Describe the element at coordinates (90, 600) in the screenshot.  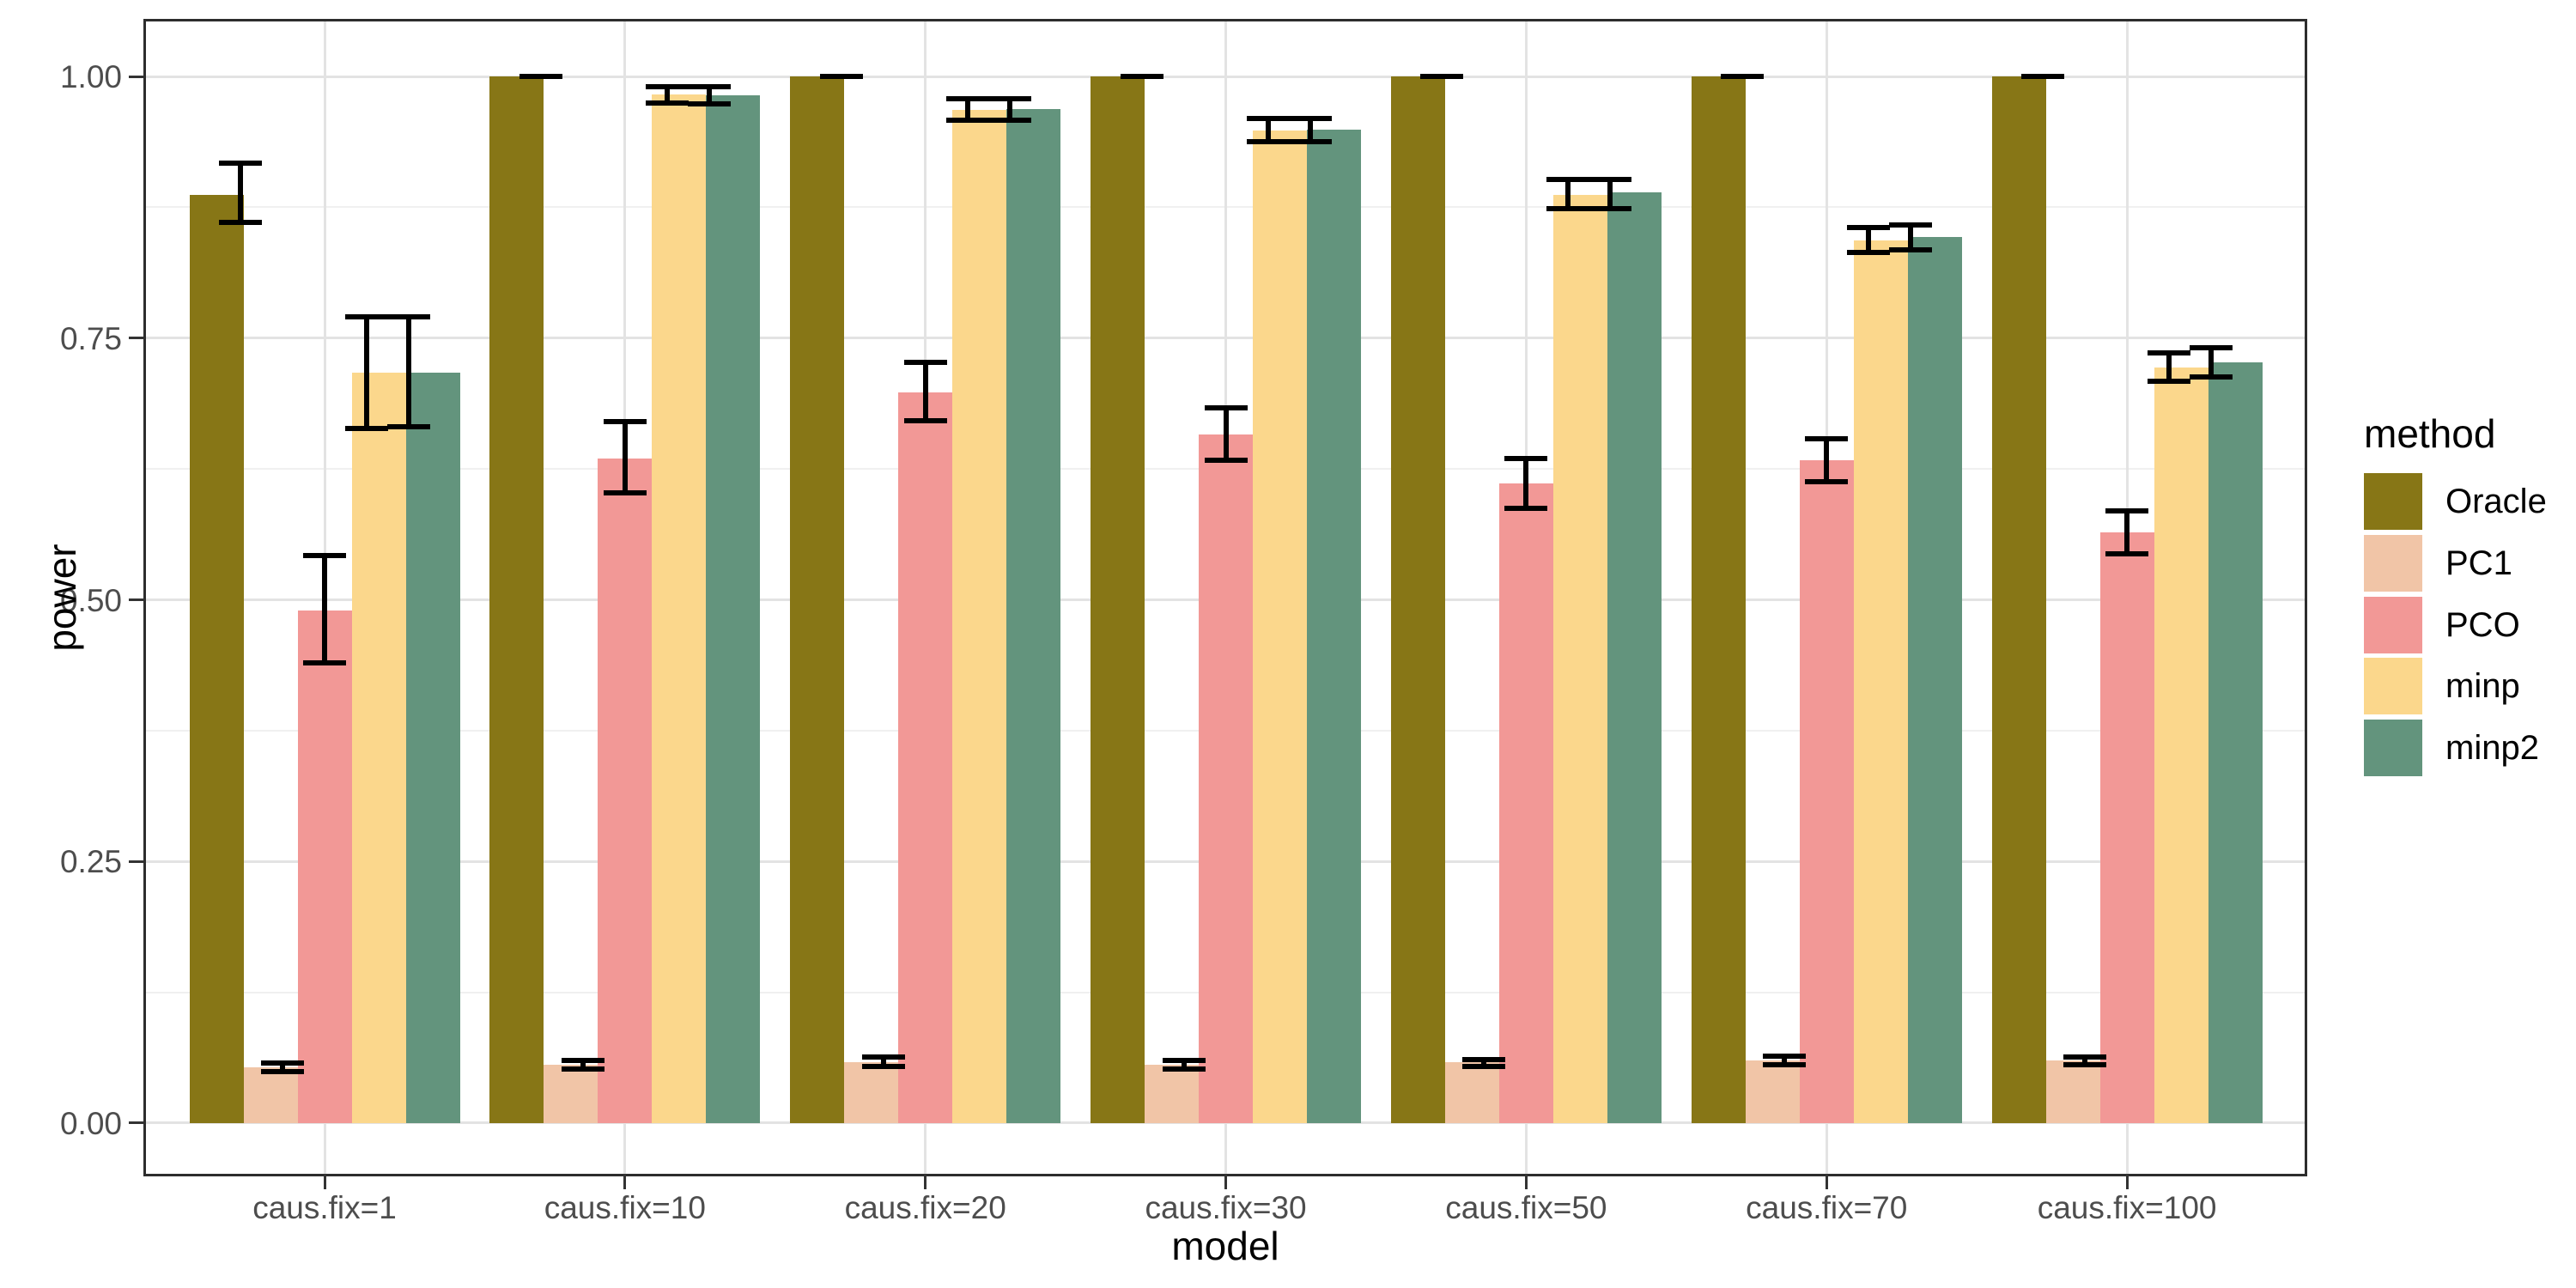
I see `y-tick-label: 0.50` at that location.